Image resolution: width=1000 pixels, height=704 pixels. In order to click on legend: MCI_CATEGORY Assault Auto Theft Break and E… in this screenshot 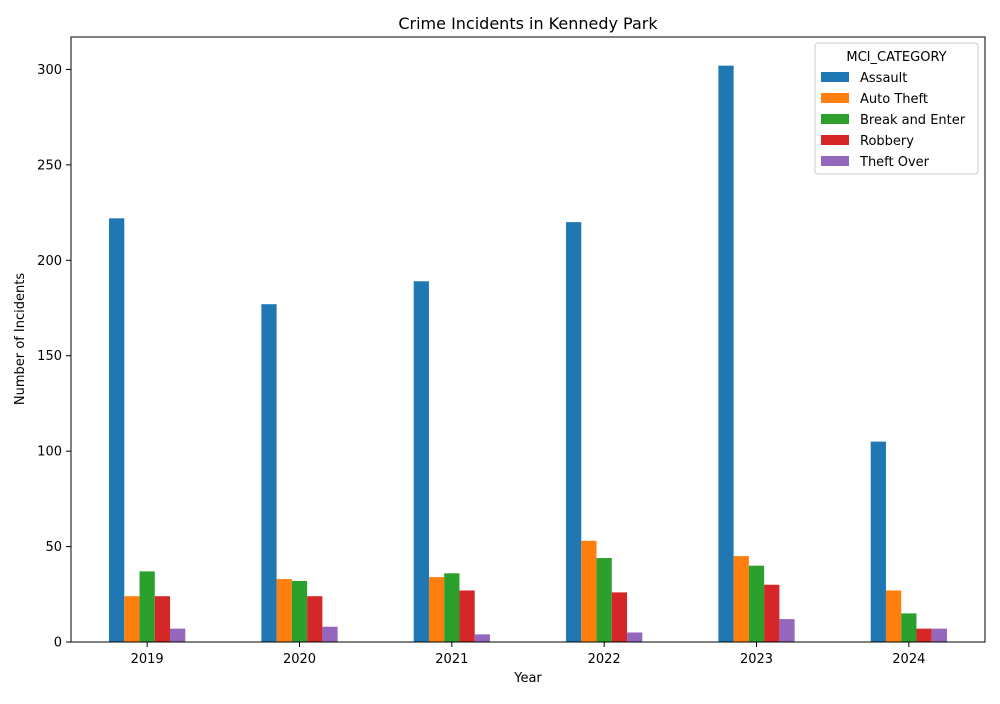, I will do `click(896, 108)`.